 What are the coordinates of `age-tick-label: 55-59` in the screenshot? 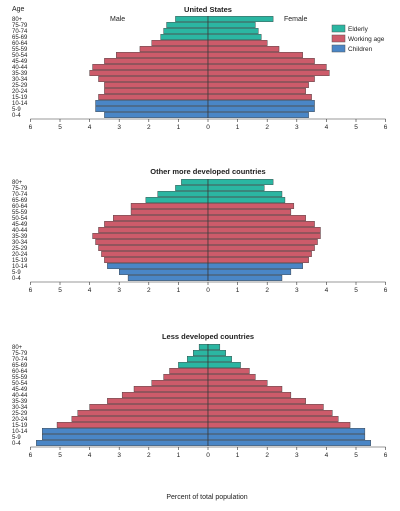 It's located at (20, 378).